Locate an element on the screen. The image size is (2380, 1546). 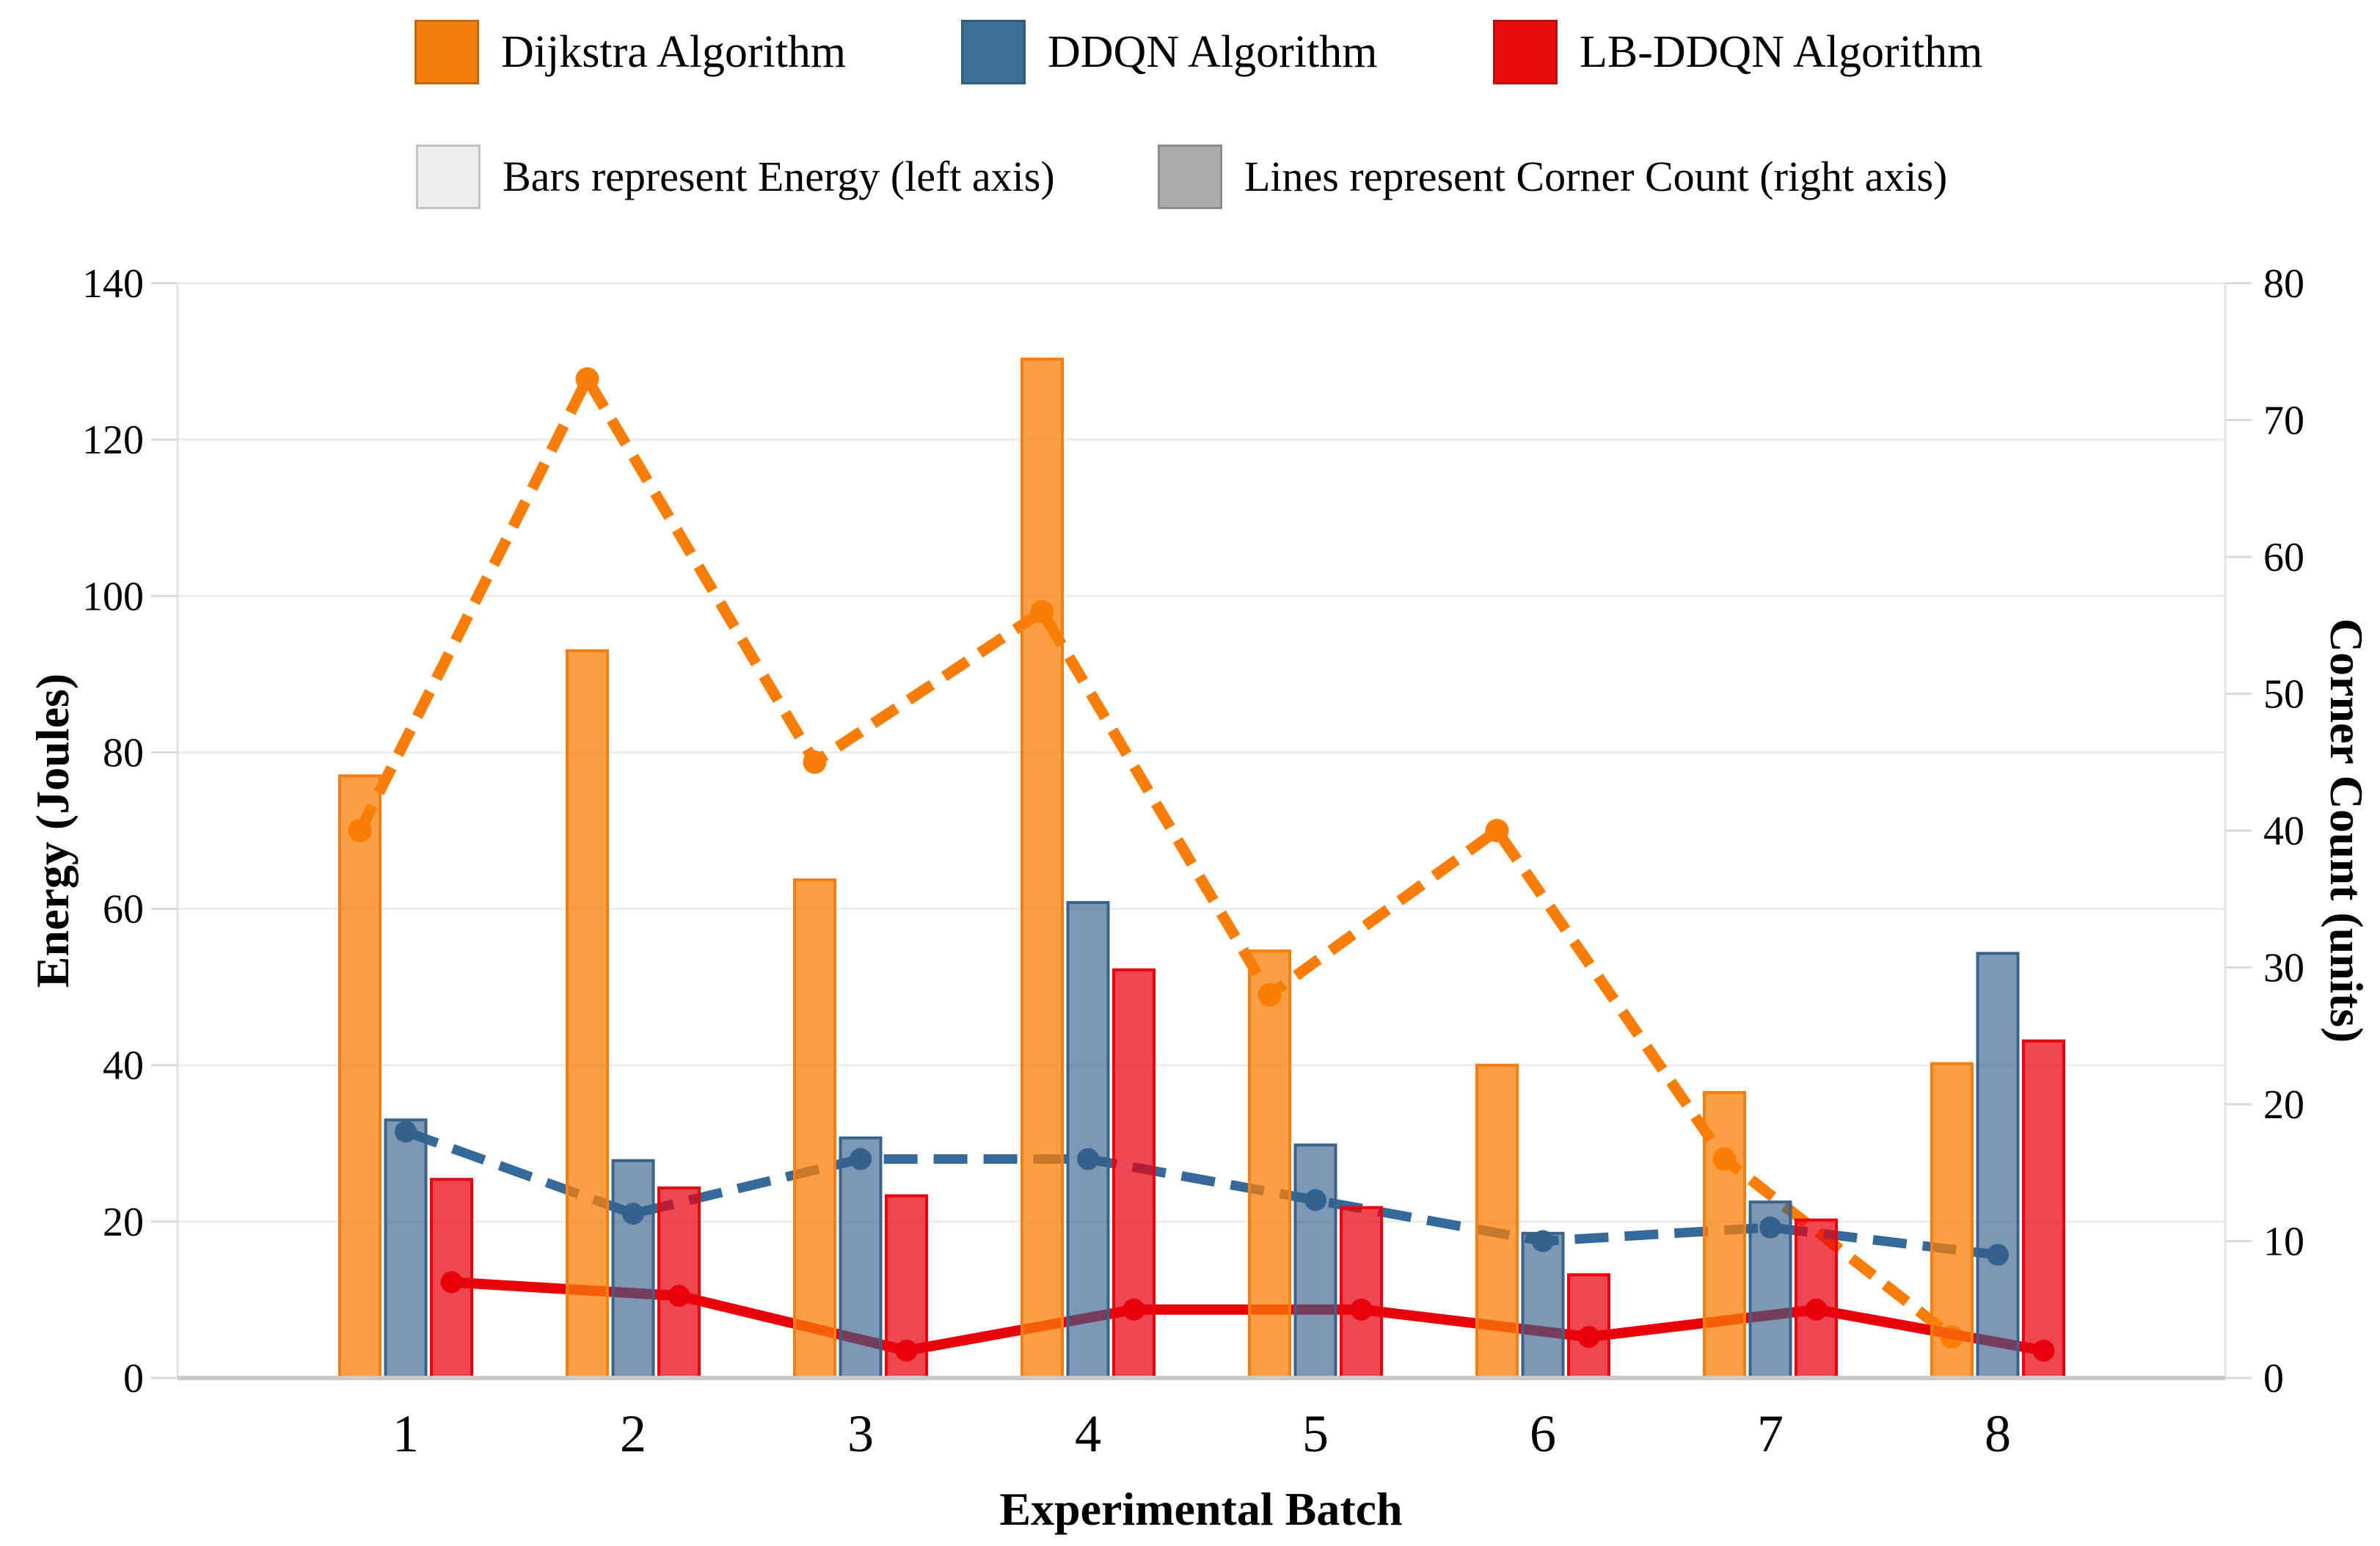
bar-DDQN Algorithm-batch-2 is located at coordinates (633, 1269).